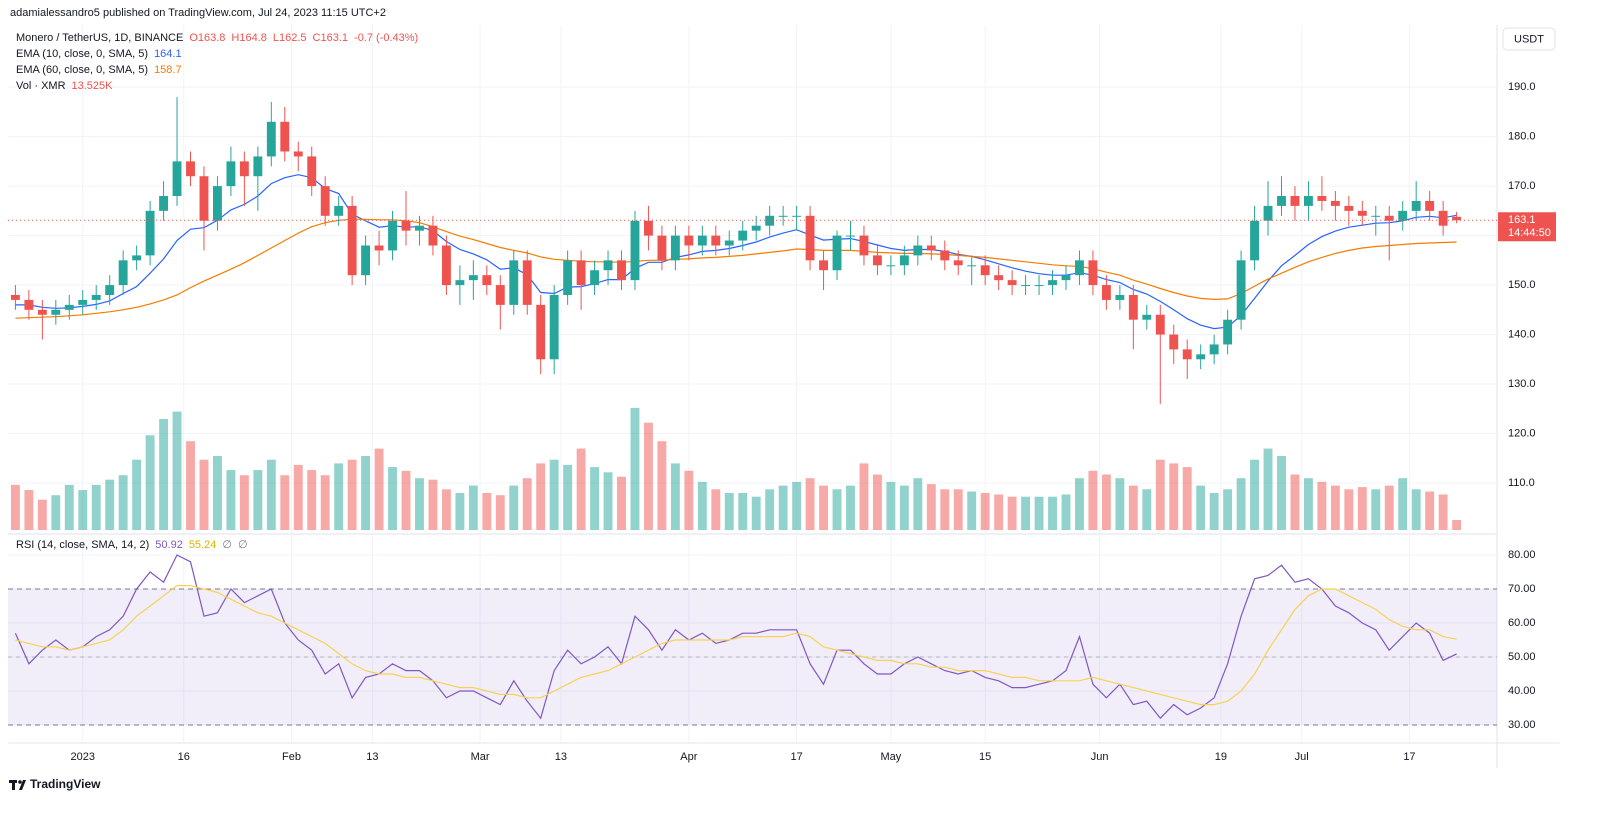 The height and width of the screenshot is (817, 1600). What do you see at coordinates (1522, 589) in the screenshot?
I see `rsi-tick-label: 70.00` at bounding box center [1522, 589].